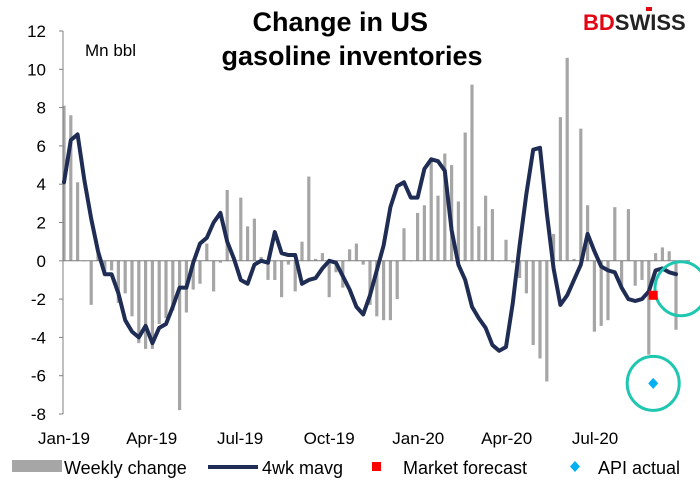 The image size is (700, 499). I want to click on y-tick-label: 4, so click(41, 184).